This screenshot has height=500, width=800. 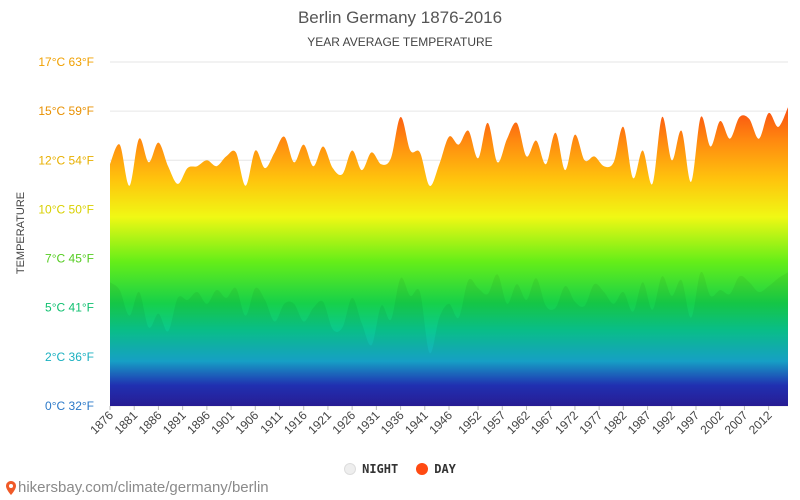 What do you see at coordinates (126, 422) in the screenshot?
I see `x-tick-label: 1881` at bounding box center [126, 422].